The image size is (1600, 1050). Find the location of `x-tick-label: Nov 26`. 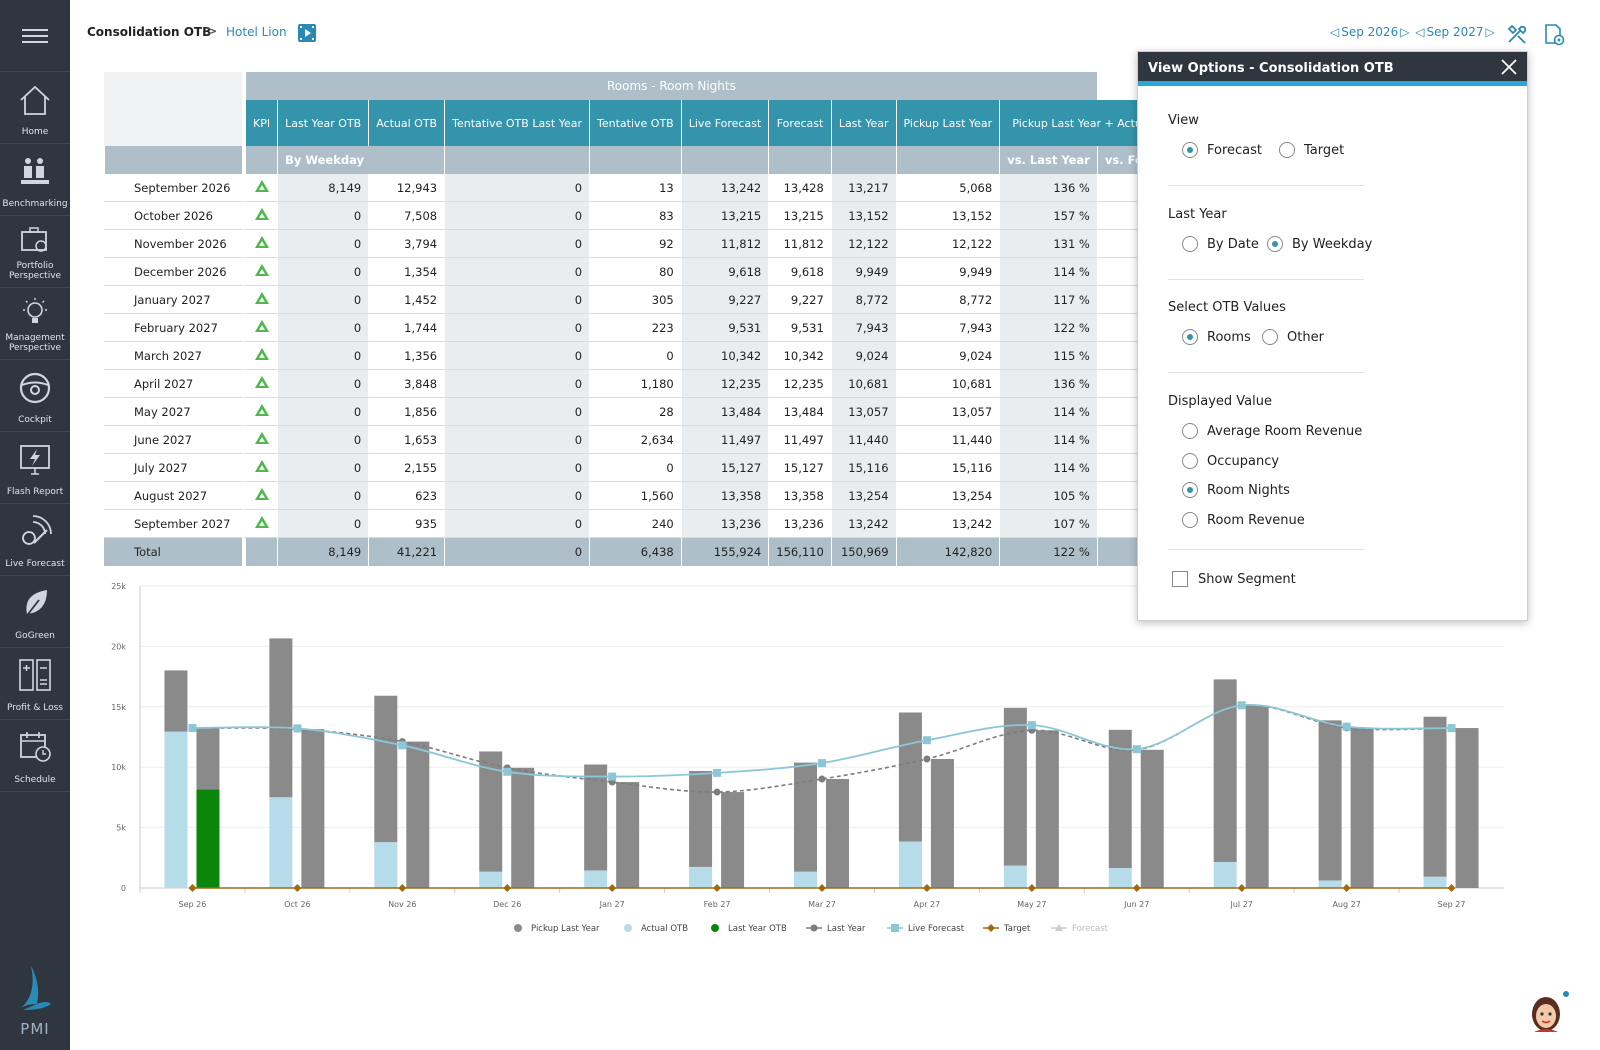

x-tick-label: Nov 26 is located at coordinates (402, 904).